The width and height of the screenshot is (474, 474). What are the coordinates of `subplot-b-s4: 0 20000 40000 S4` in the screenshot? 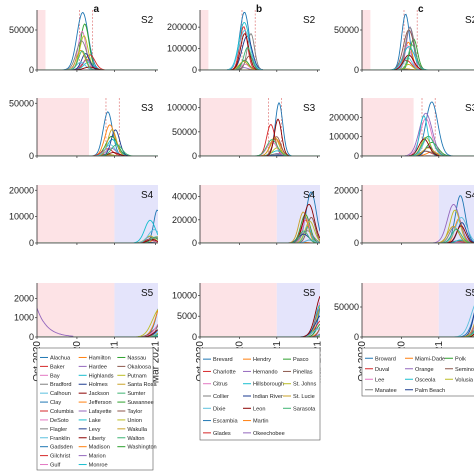 It's located at (246, 216).